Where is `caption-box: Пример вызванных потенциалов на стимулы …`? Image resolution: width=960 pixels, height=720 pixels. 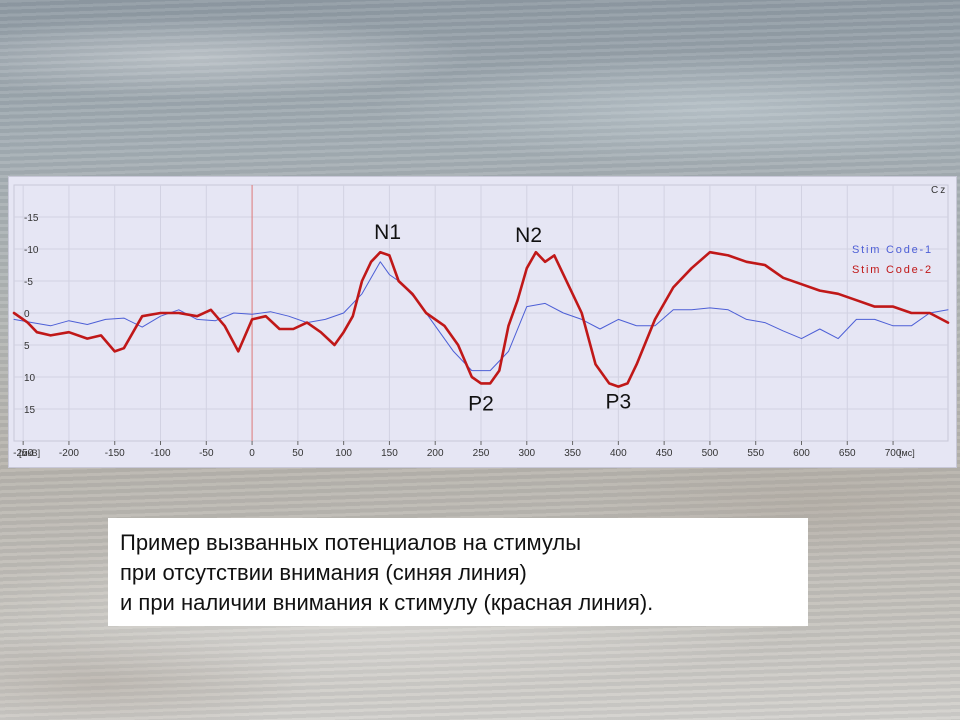 caption-box: Пример вызванных потенциалов на стимулы … is located at coordinates (458, 572).